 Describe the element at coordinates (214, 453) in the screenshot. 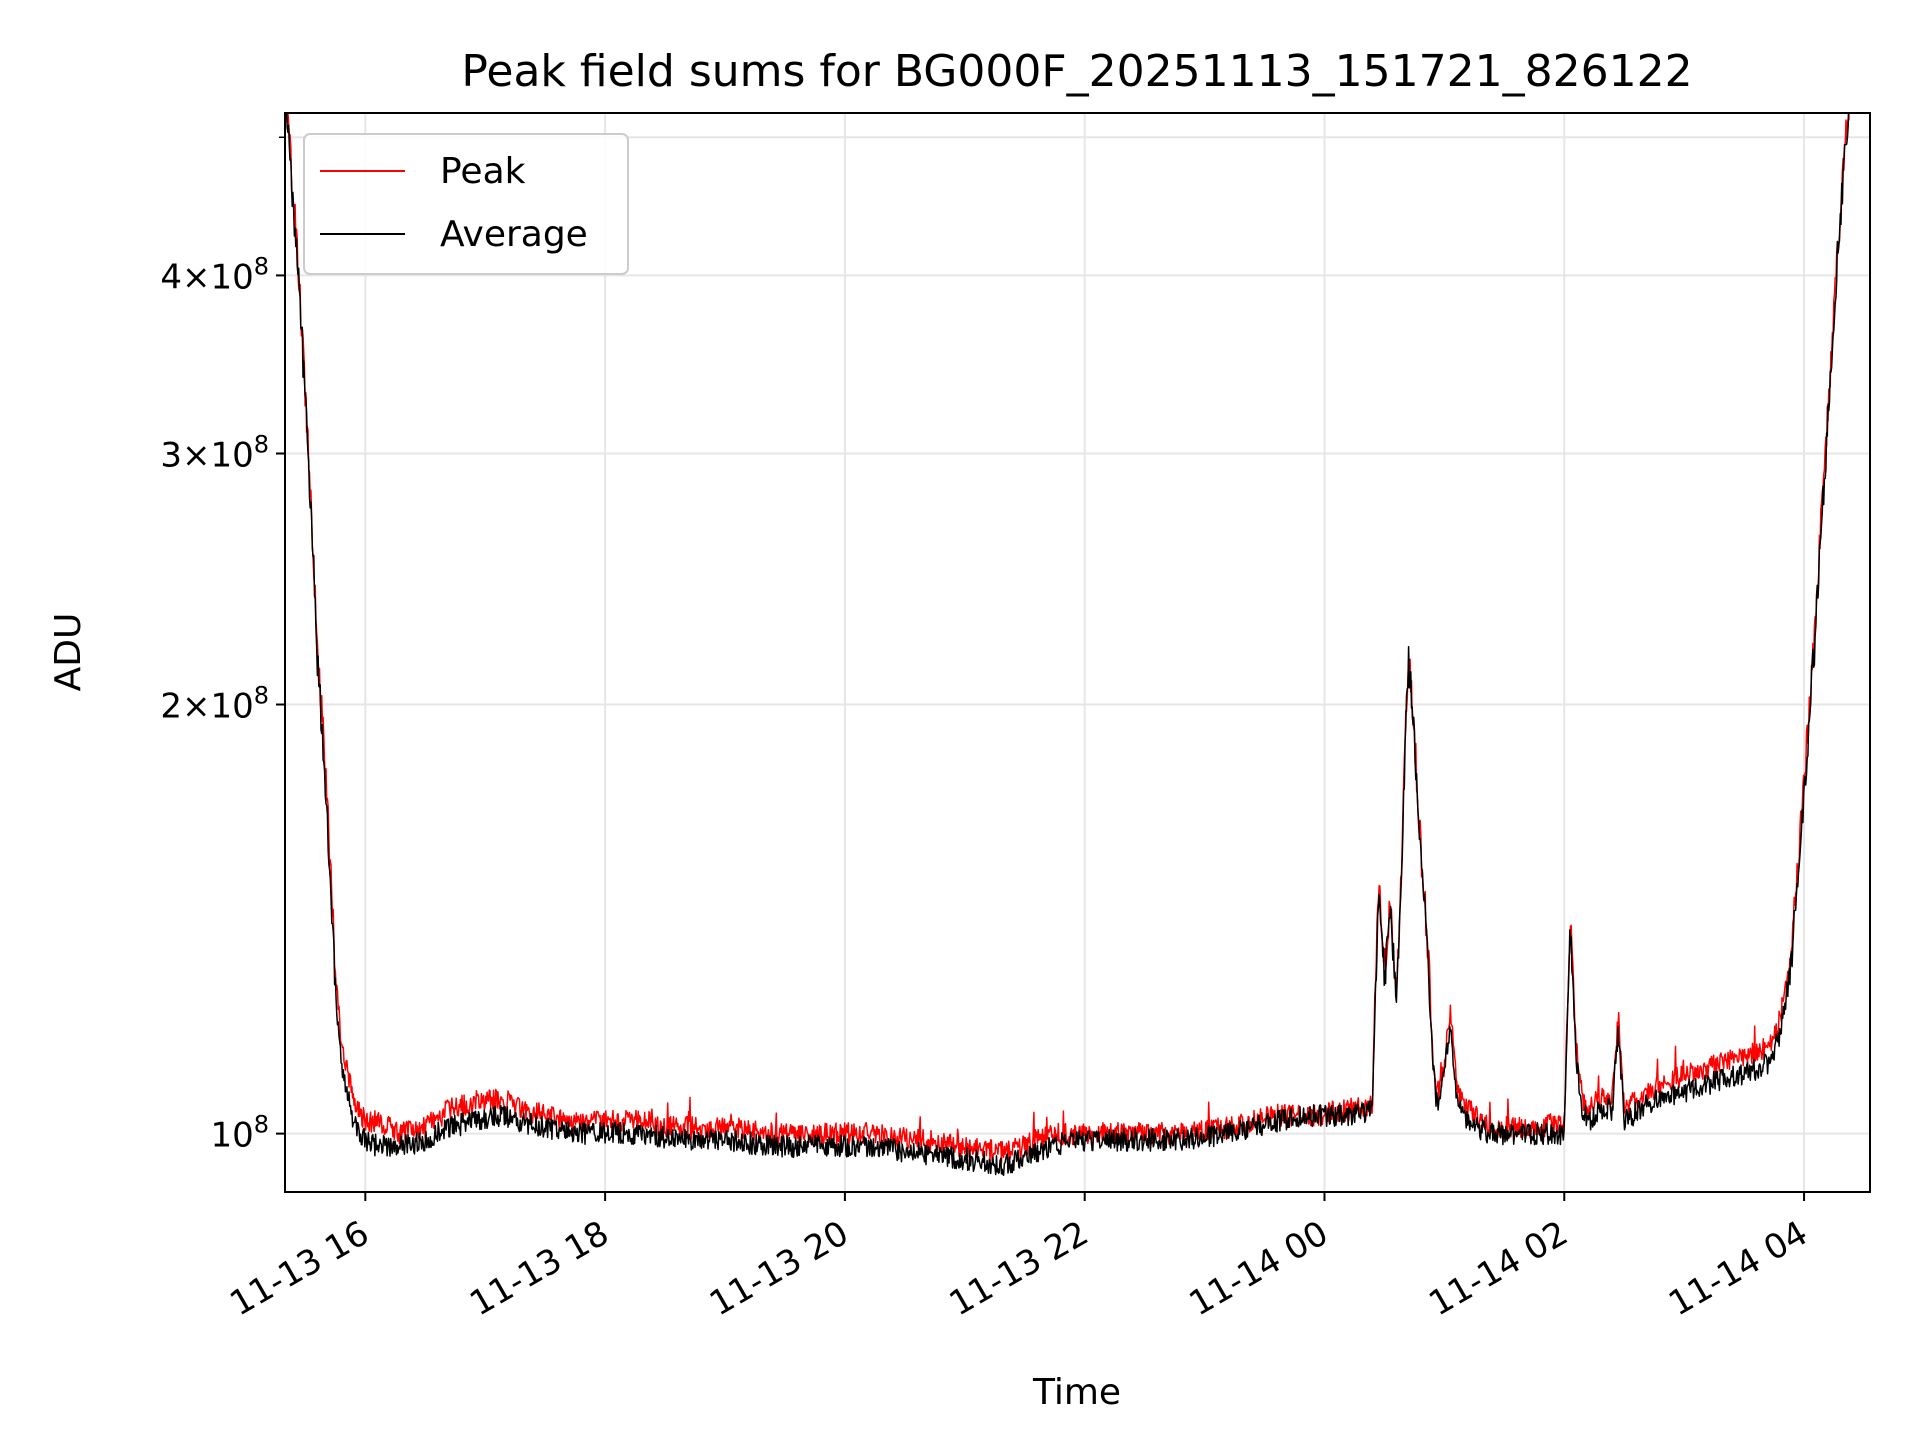

I see `y-tick-label: 3×108` at that location.